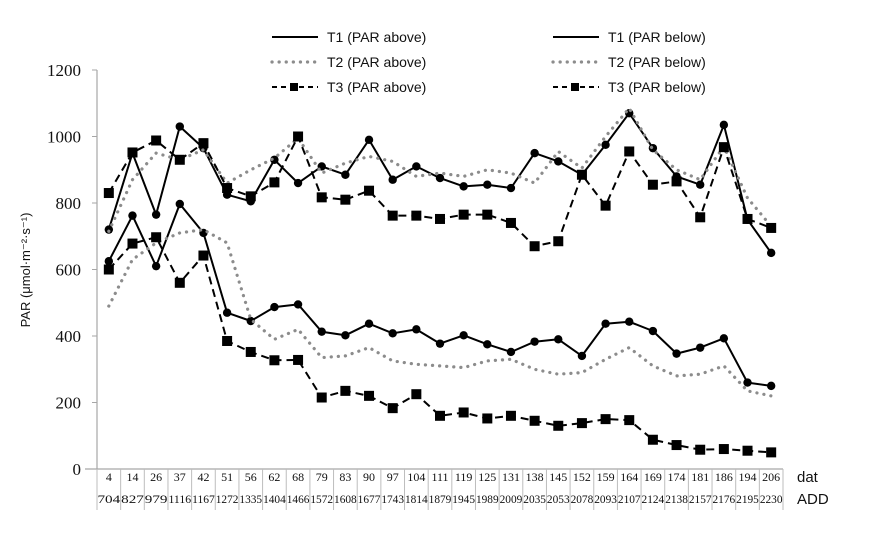 The height and width of the screenshot is (536, 877). What do you see at coordinates (227, 499) in the screenshot?
I see `x-tick-label-add: 1272` at bounding box center [227, 499].